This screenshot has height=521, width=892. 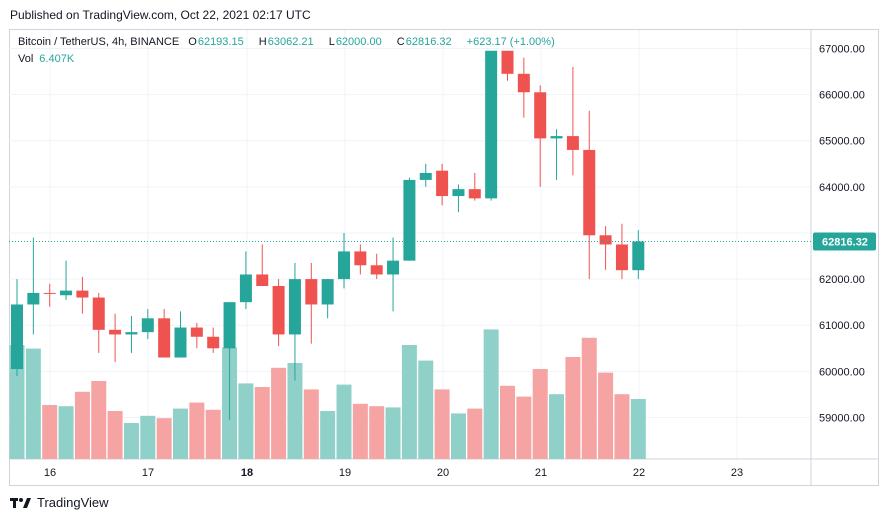 I want to click on close-value: 62816.32, so click(x=428, y=42).